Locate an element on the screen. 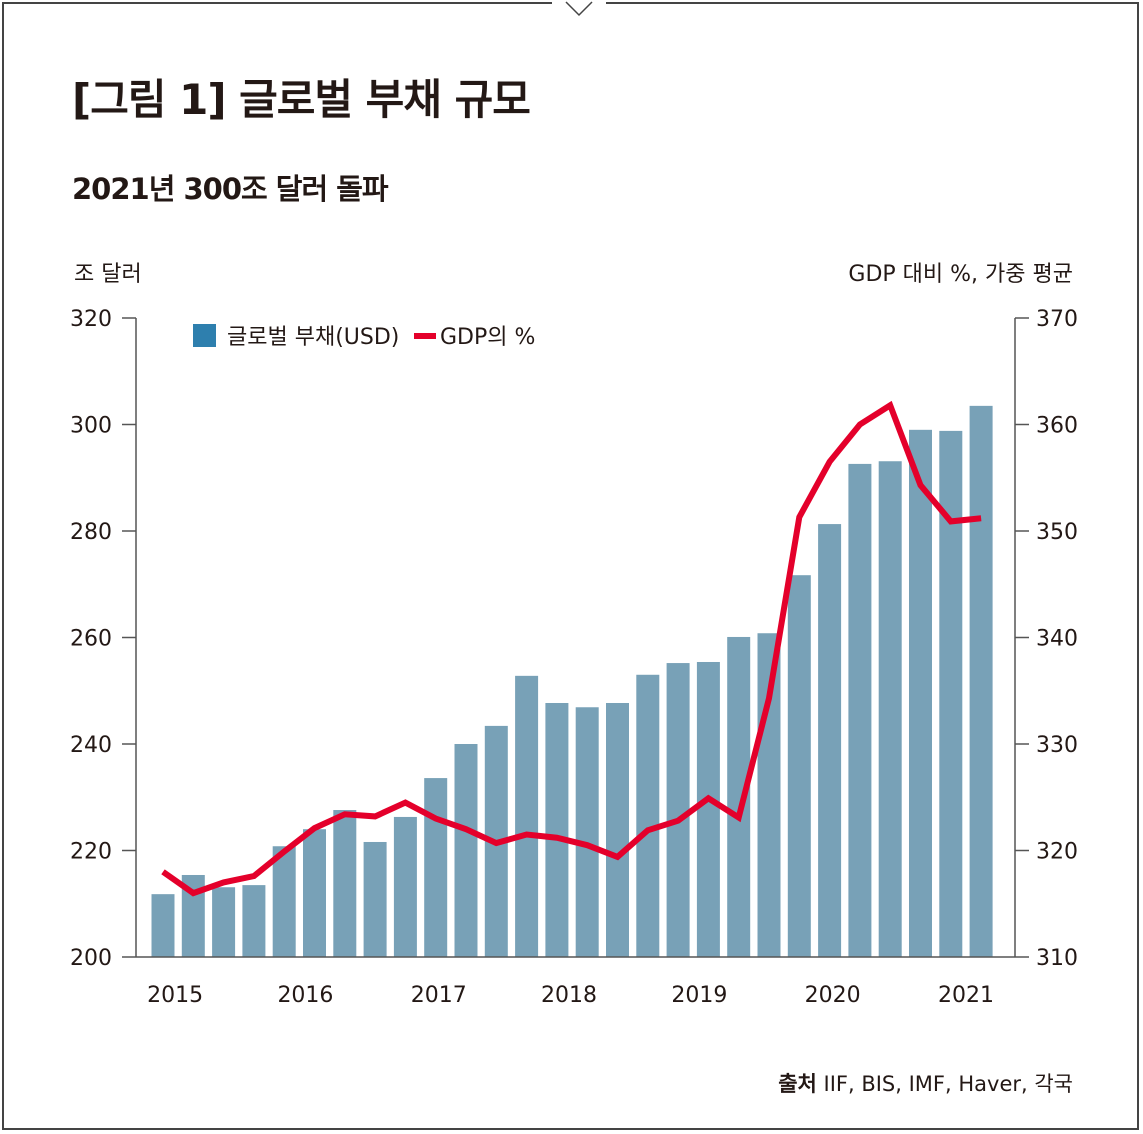 The width and height of the screenshot is (1143, 1134). source-note: 출처 IIF, BIS, IMF, Haver, 각국 is located at coordinates (925, 1083).